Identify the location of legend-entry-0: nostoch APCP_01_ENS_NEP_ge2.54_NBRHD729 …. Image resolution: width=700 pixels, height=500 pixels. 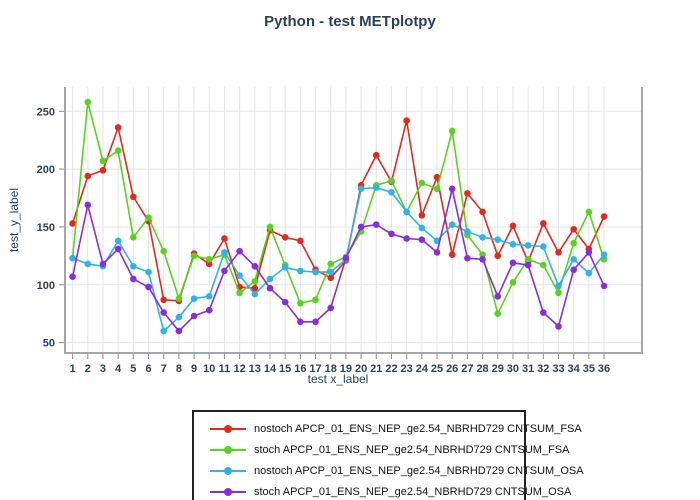
(388, 428).